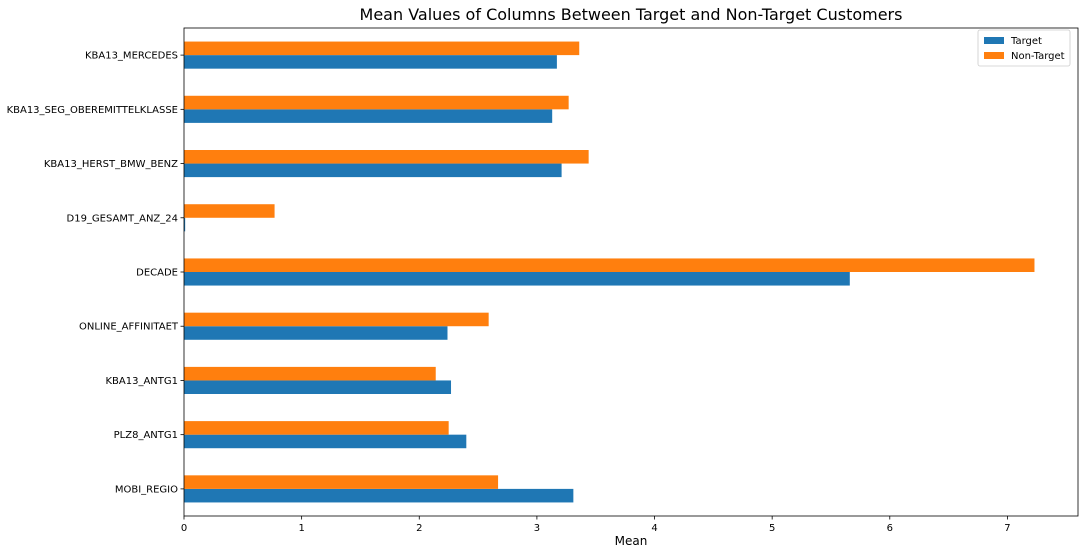 The width and height of the screenshot is (1087, 555). What do you see at coordinates (382, 48) in the screenshot?
I see `bar-non-target-kba13-mercedes` at bounding box center [382, 48].